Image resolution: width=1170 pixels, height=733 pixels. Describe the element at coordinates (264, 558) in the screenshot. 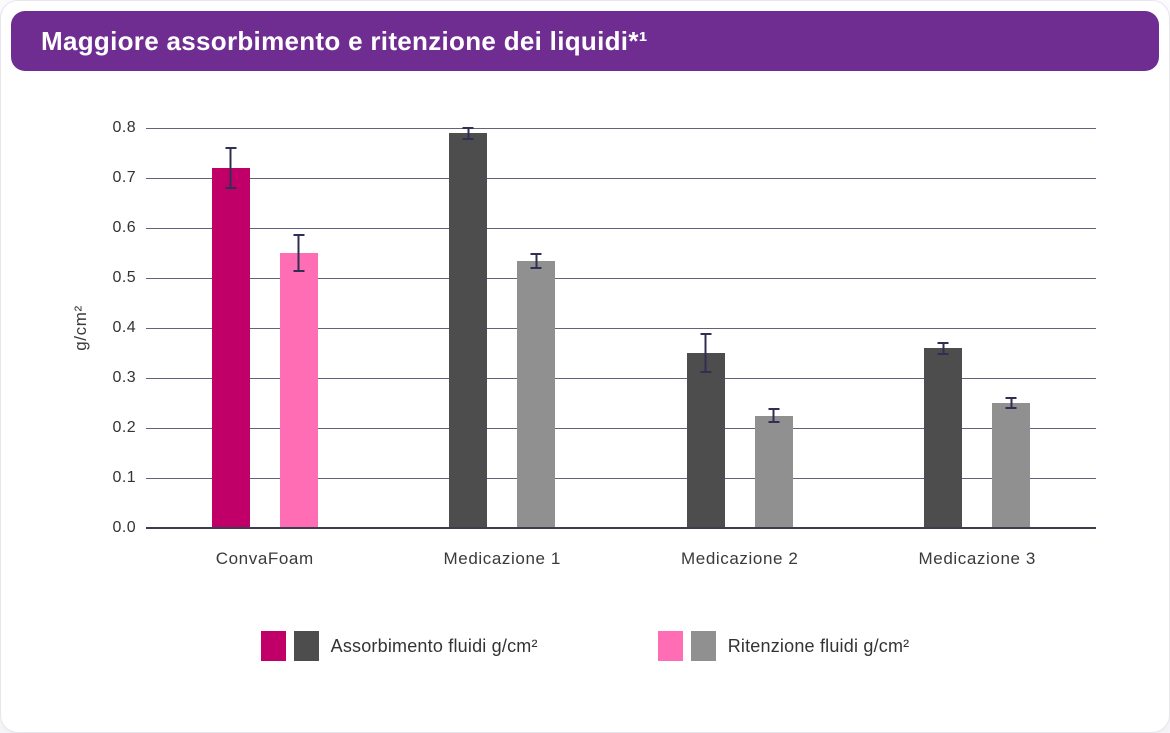

I see `x-label-convafoam: ConvaFoam` at that location.